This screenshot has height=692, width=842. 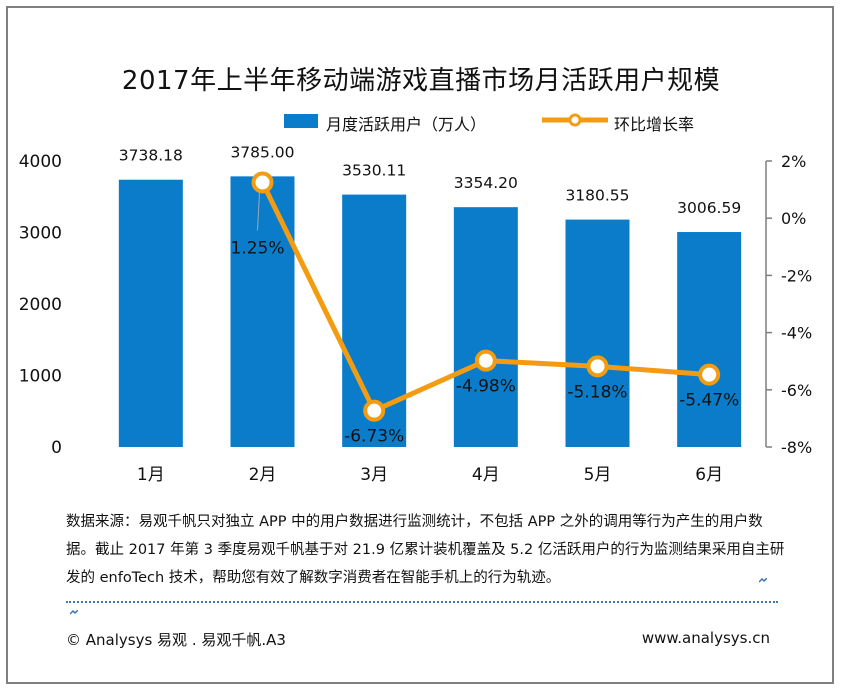 What do you see at coordinates (40, 162) in the screenshot?
I see `y-left-tick-label: 4000` at bounding box center [40, 162].